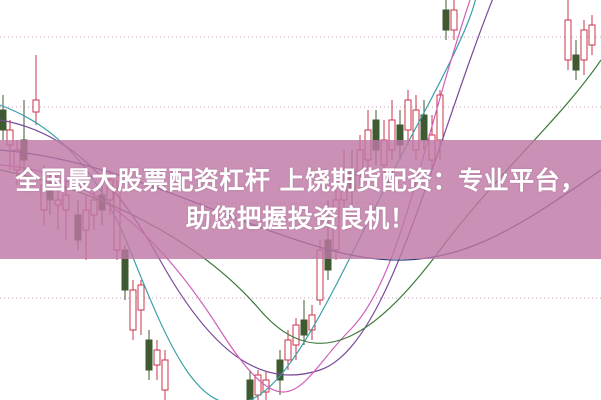  Describe the element at coordinates (300, 218) in the screenshot. I see `title-line-2: 助您把握投资良机！` at that location.